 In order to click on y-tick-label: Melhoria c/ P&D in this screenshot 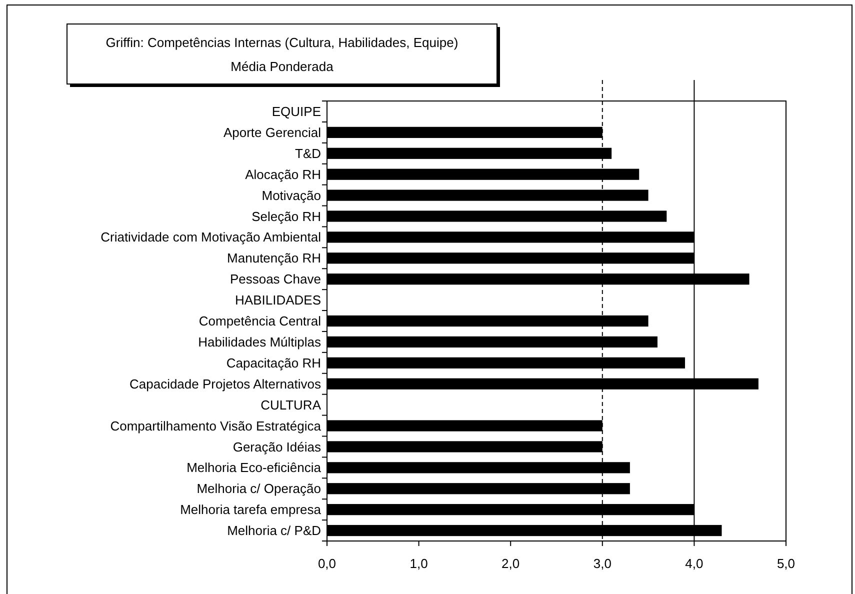, I will do `click(274, 530)`.